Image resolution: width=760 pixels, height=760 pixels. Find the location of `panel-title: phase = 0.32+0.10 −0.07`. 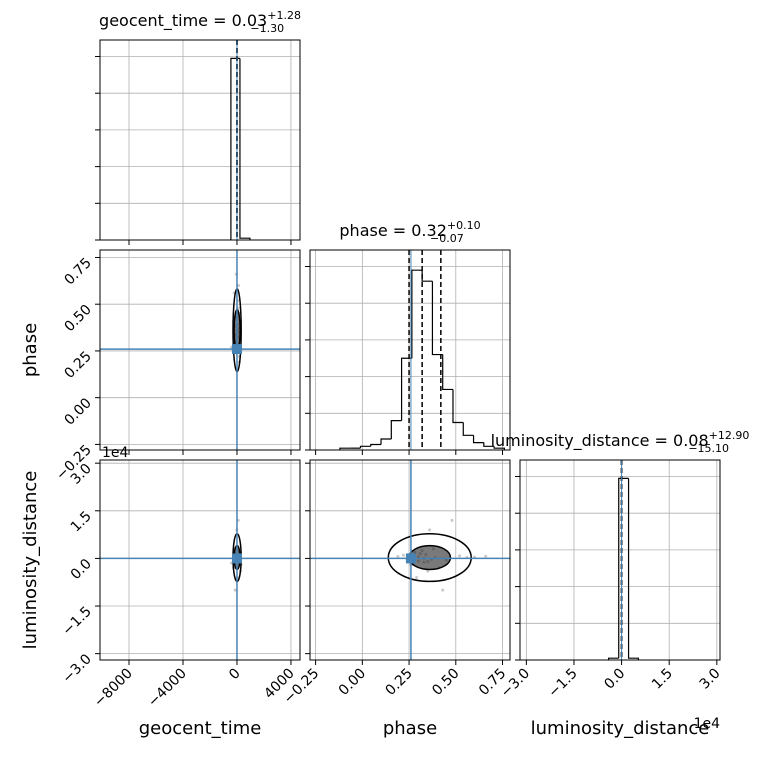

panel-title: phase = 0.32+0.10 −0.07 is located at coordinates (409, 232).